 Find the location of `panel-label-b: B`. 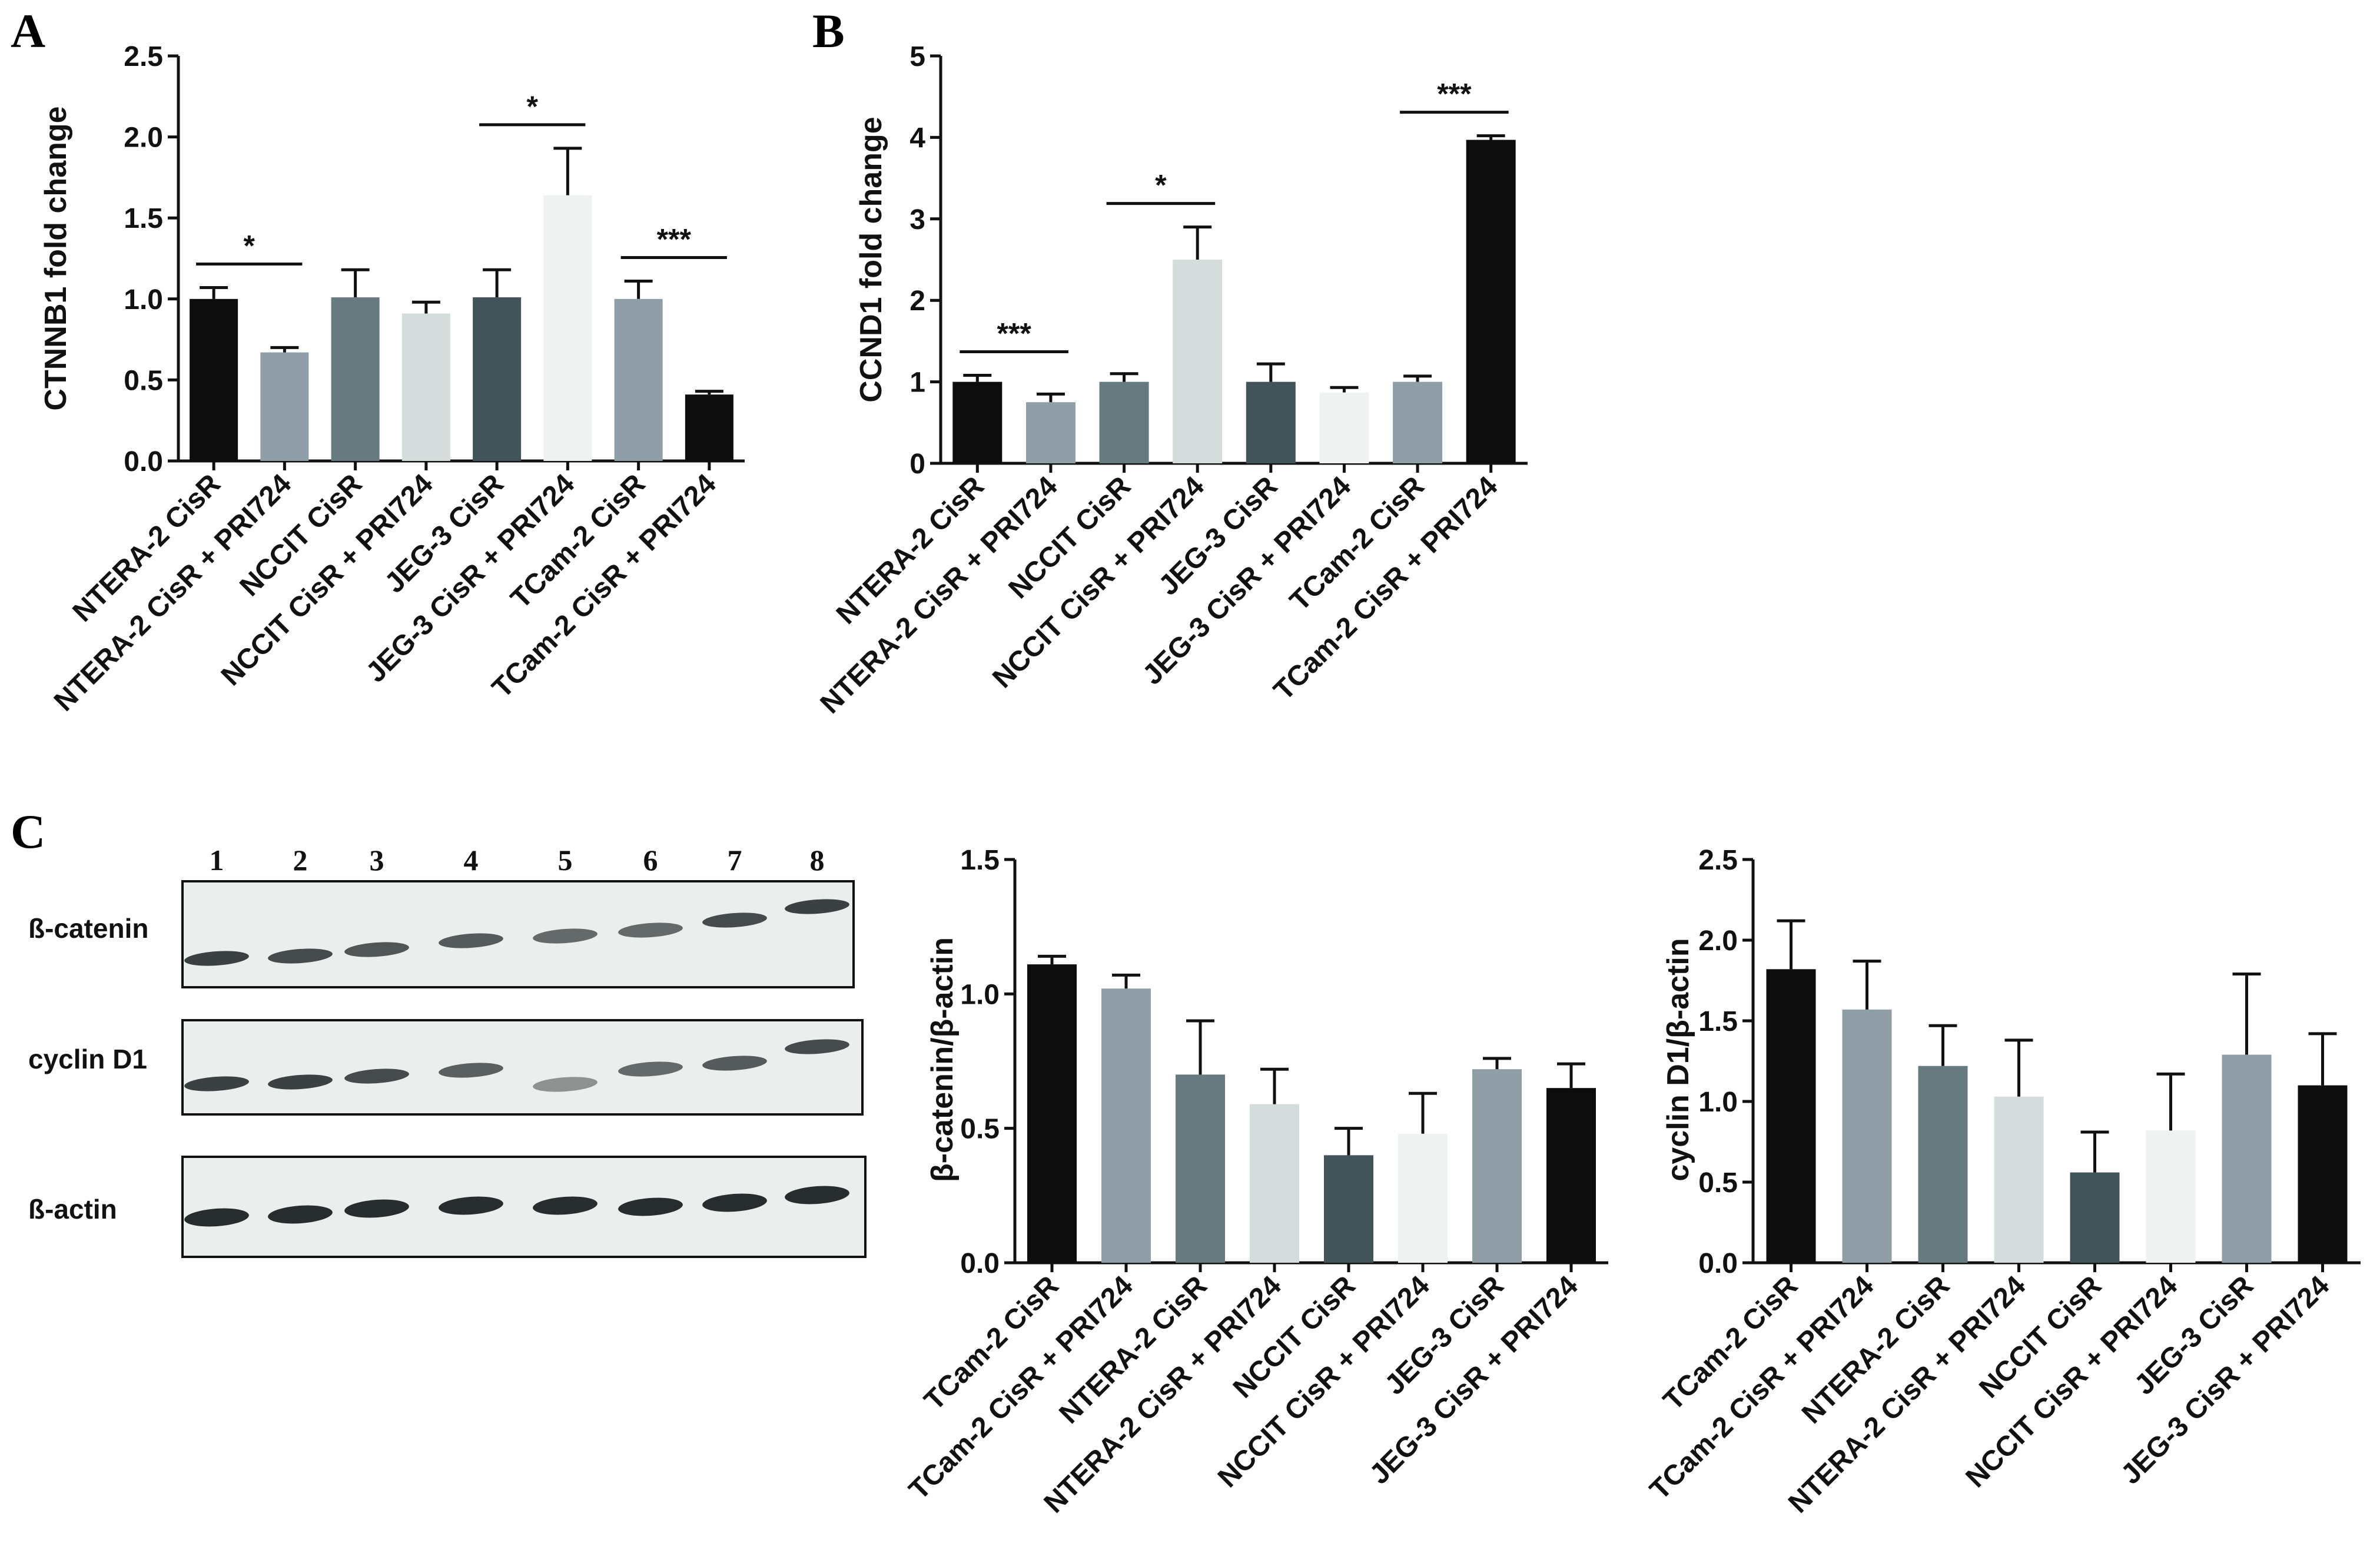

panel-label-b: B is located at coordinates (828, 31).